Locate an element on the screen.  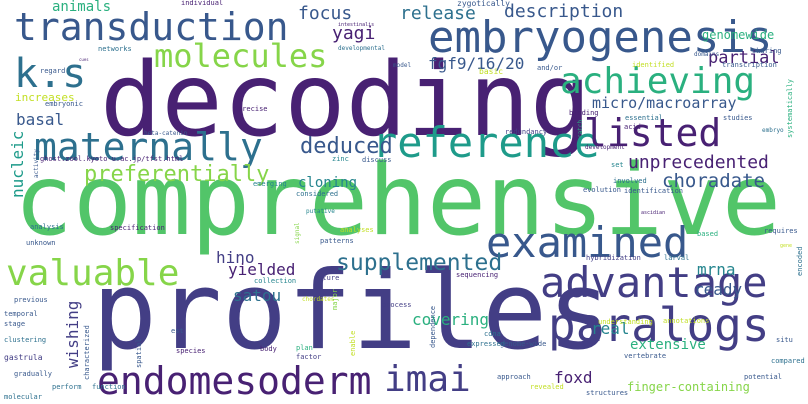
word-regard: regard is located at coordinates (53, 71).